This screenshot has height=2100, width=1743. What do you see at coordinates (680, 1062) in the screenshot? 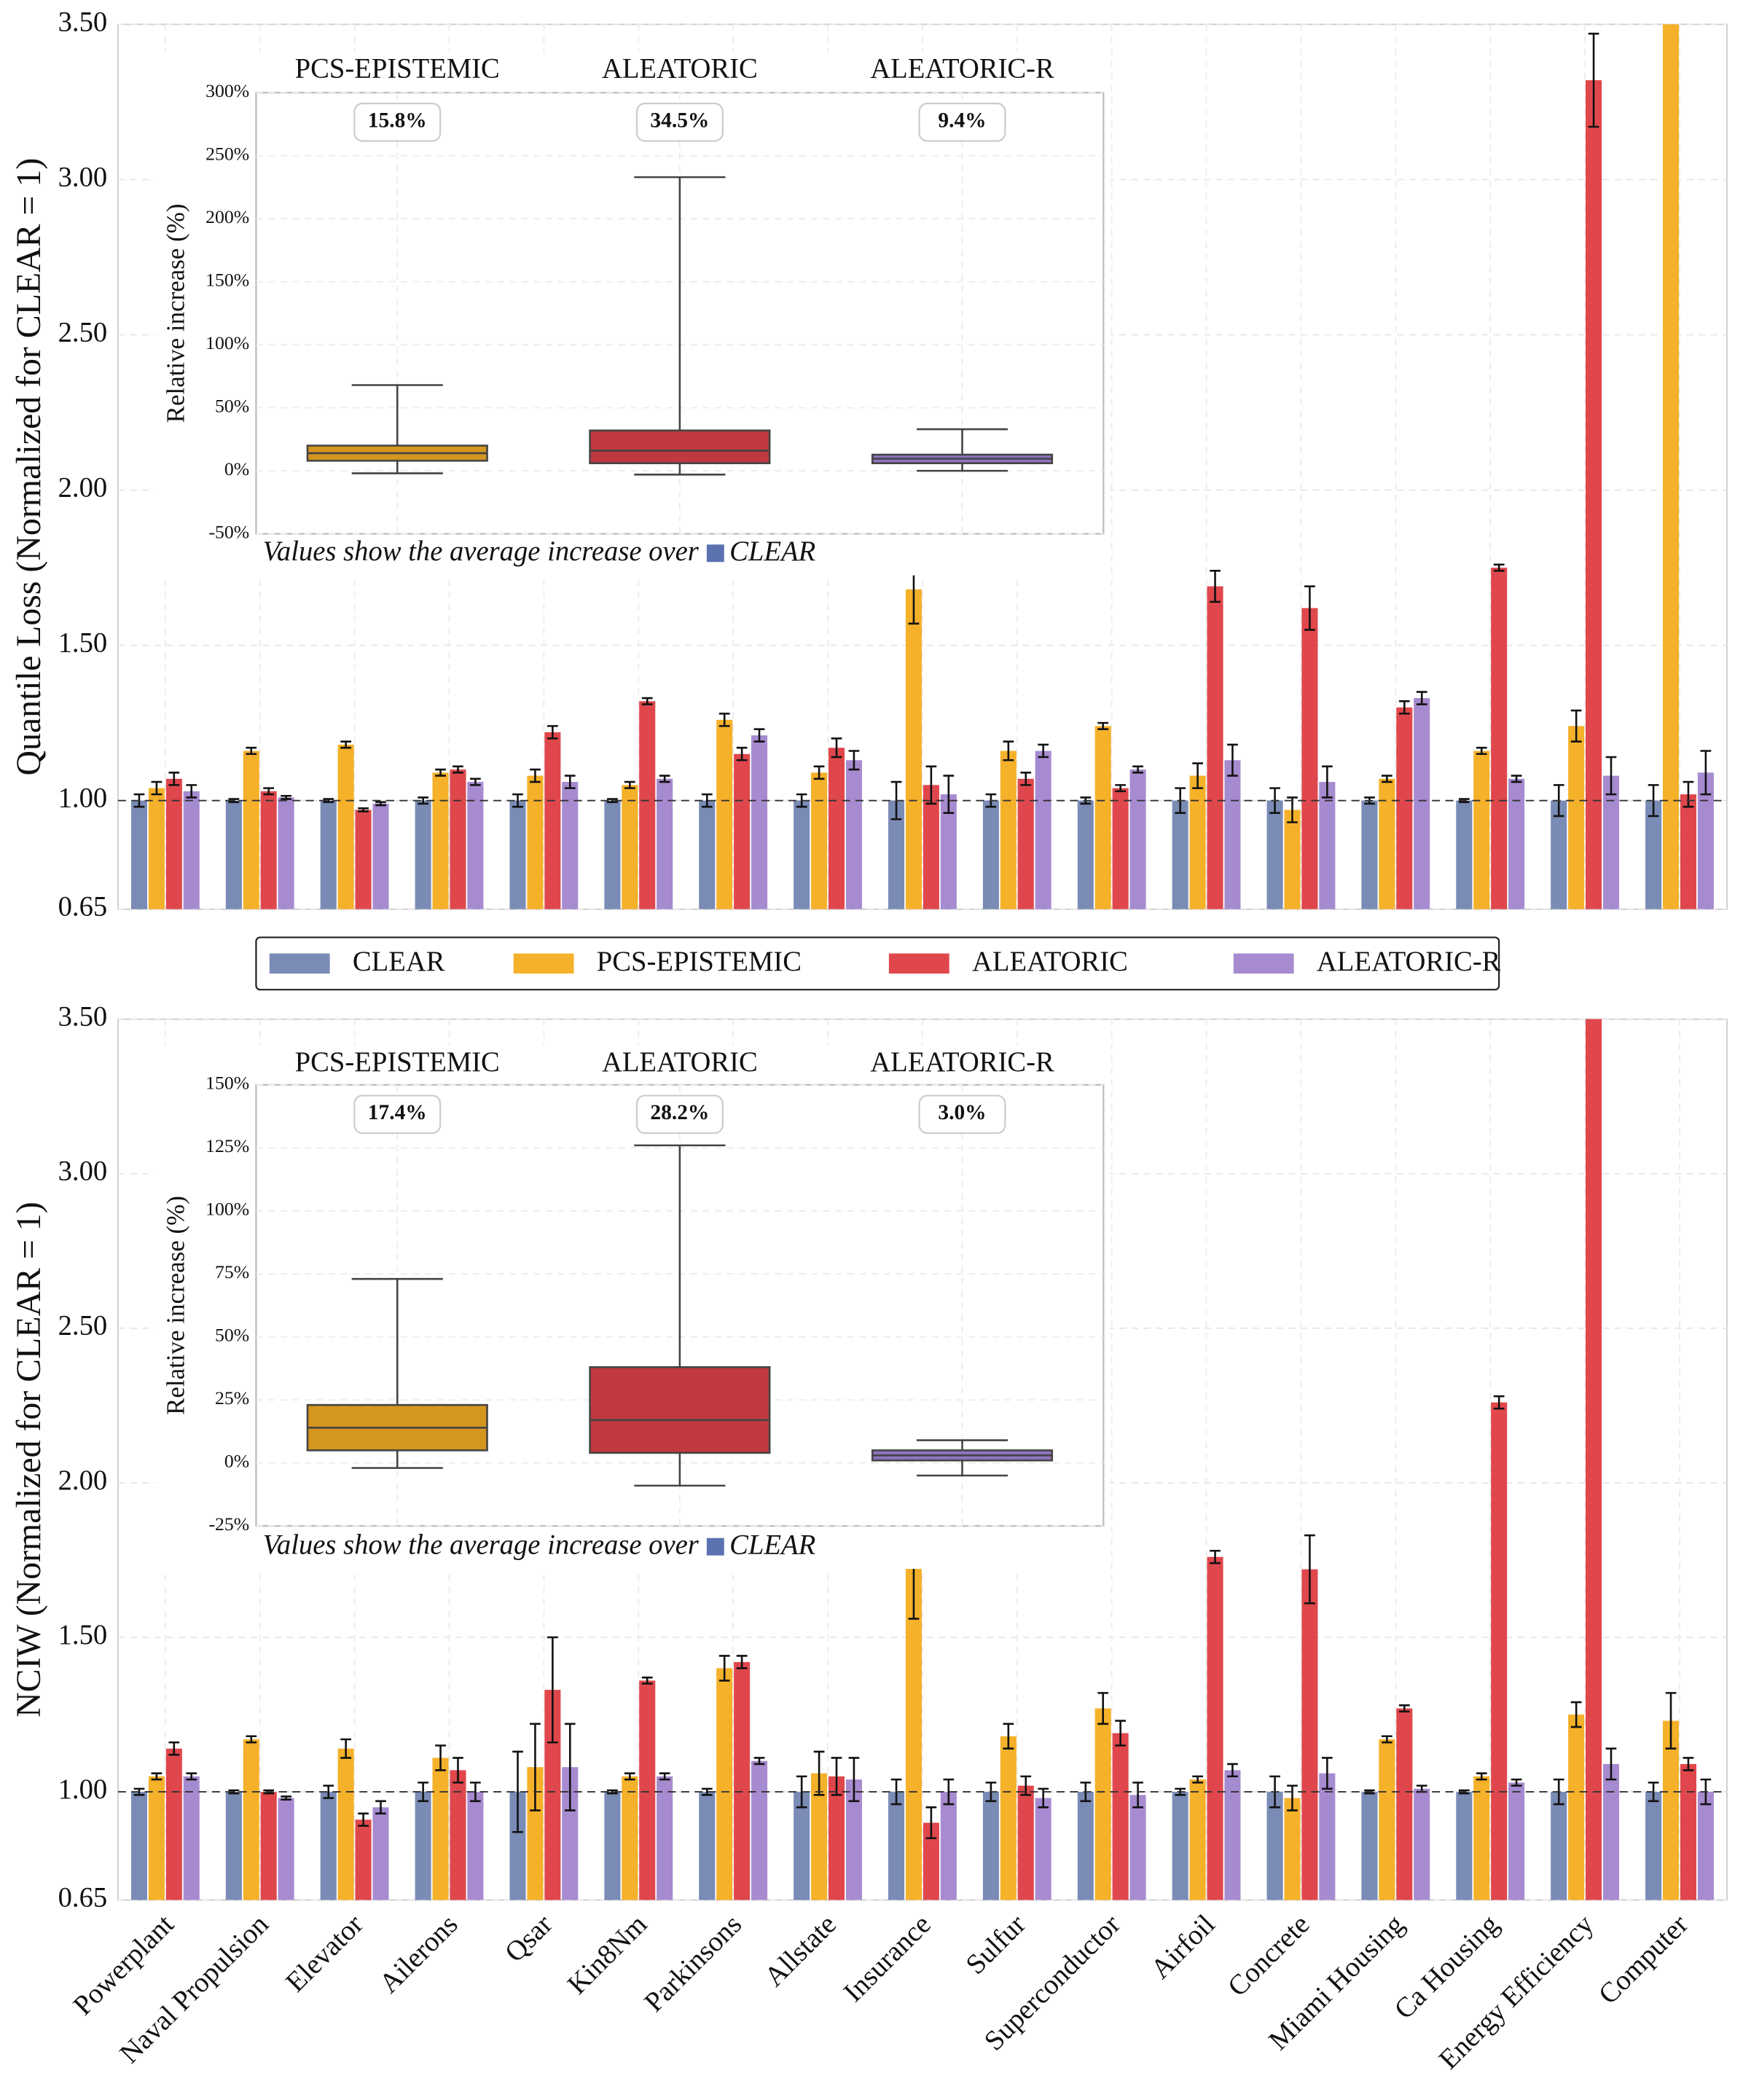
I see `category-header: ALEATORIC` at bounding box center [680, 1062].